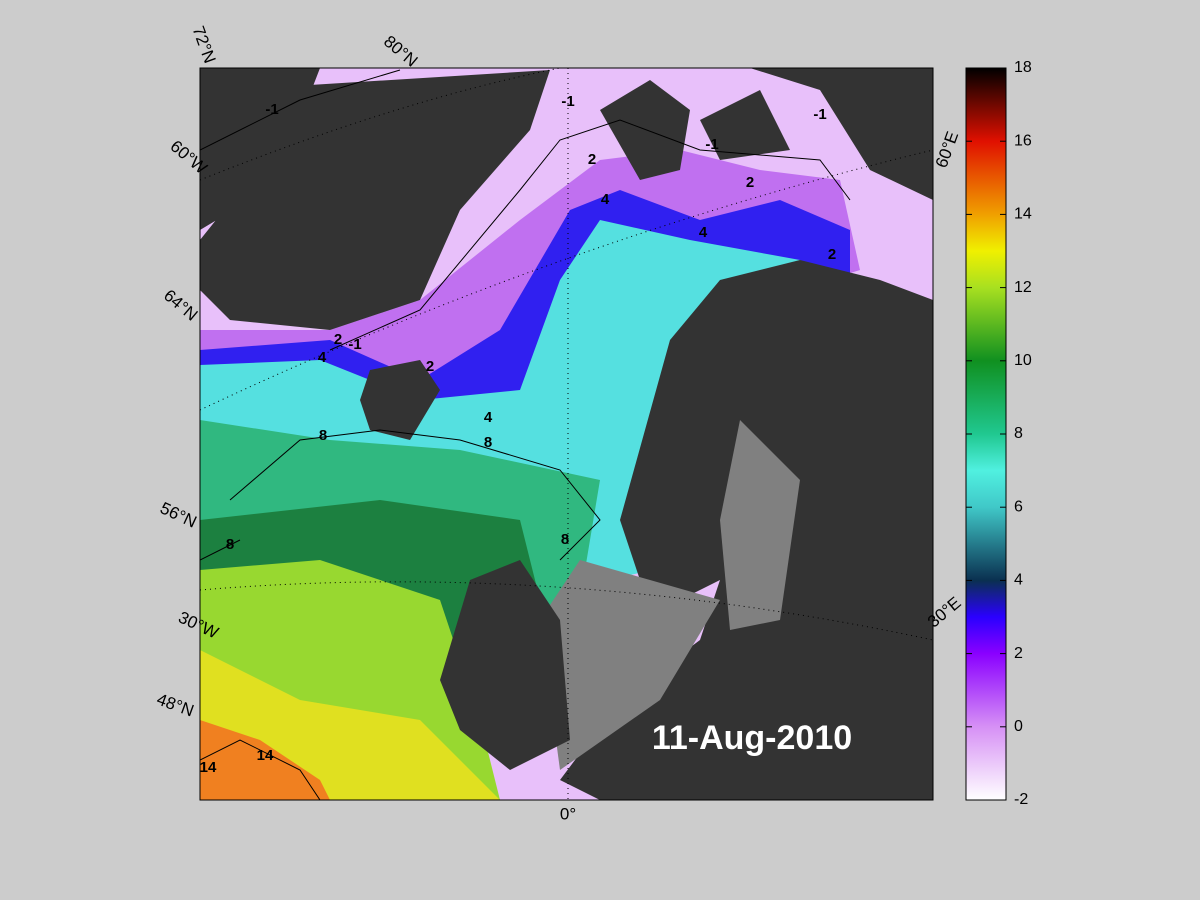 The image size is (1200, 900). What do you see at coordinates (204, 45) in the screenshot?
I see `graticule-label: 72°N` at bounding box center [204, 45].